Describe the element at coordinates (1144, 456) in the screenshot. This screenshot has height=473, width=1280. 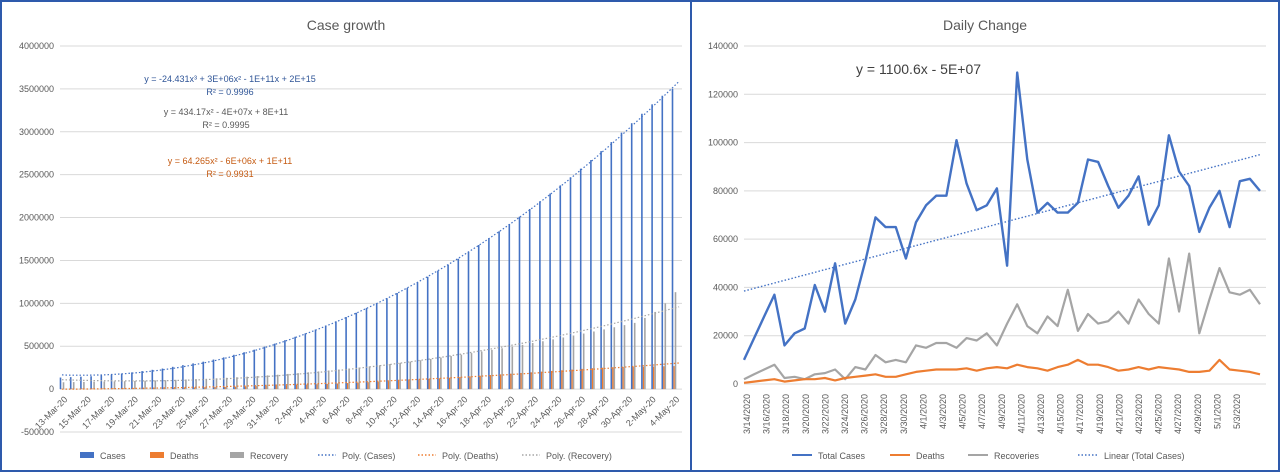
I see `legend-label: Linear (Total Cases)` at that location.